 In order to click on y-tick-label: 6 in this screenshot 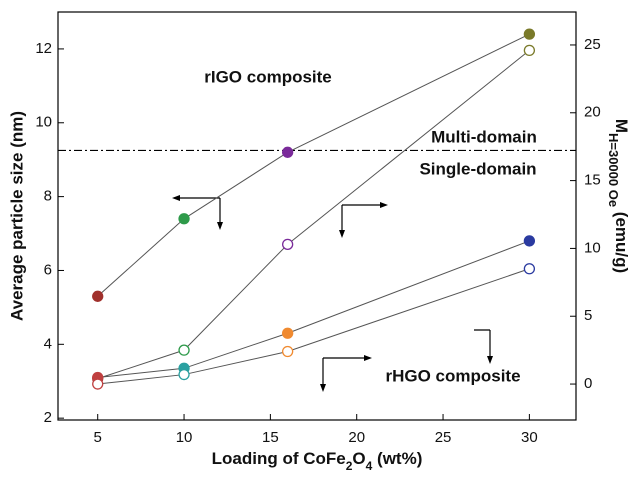, I will do `click(48, 269)`.